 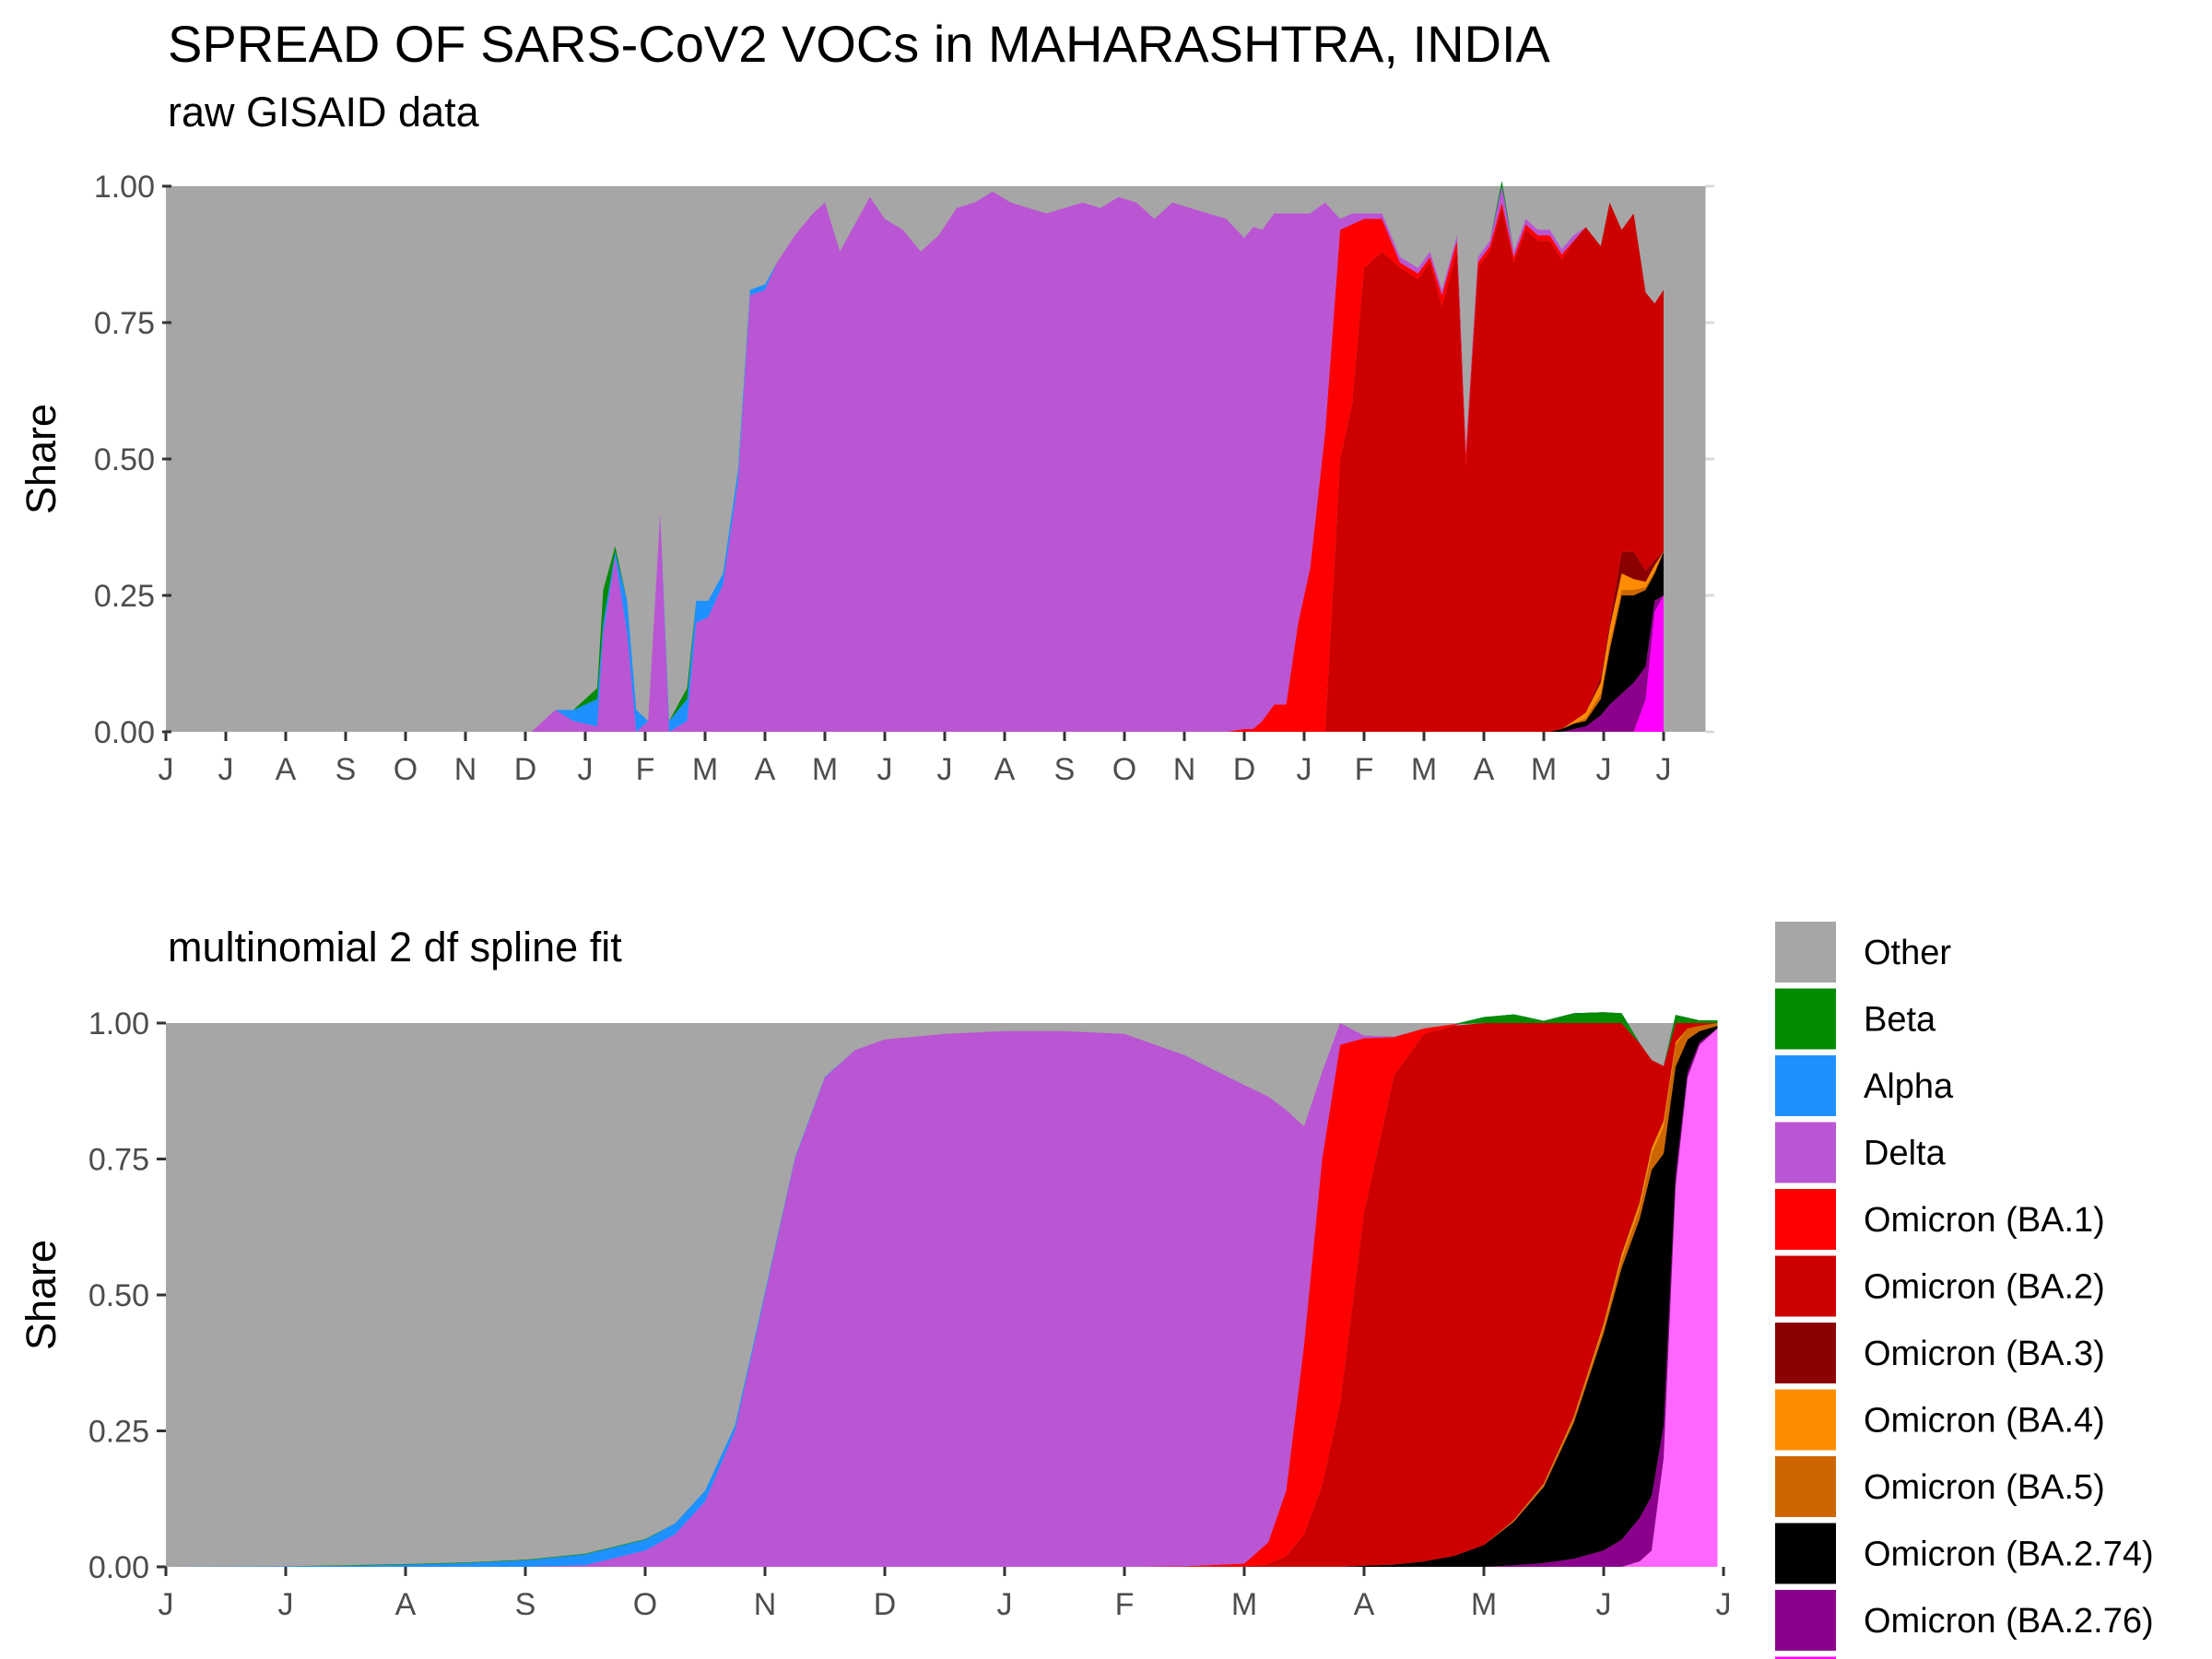 What do you see at coordinates (1125, 1604) in the screenshot?
I see `bottom-xtick-label: F` at bounding box center [1125, 1604].